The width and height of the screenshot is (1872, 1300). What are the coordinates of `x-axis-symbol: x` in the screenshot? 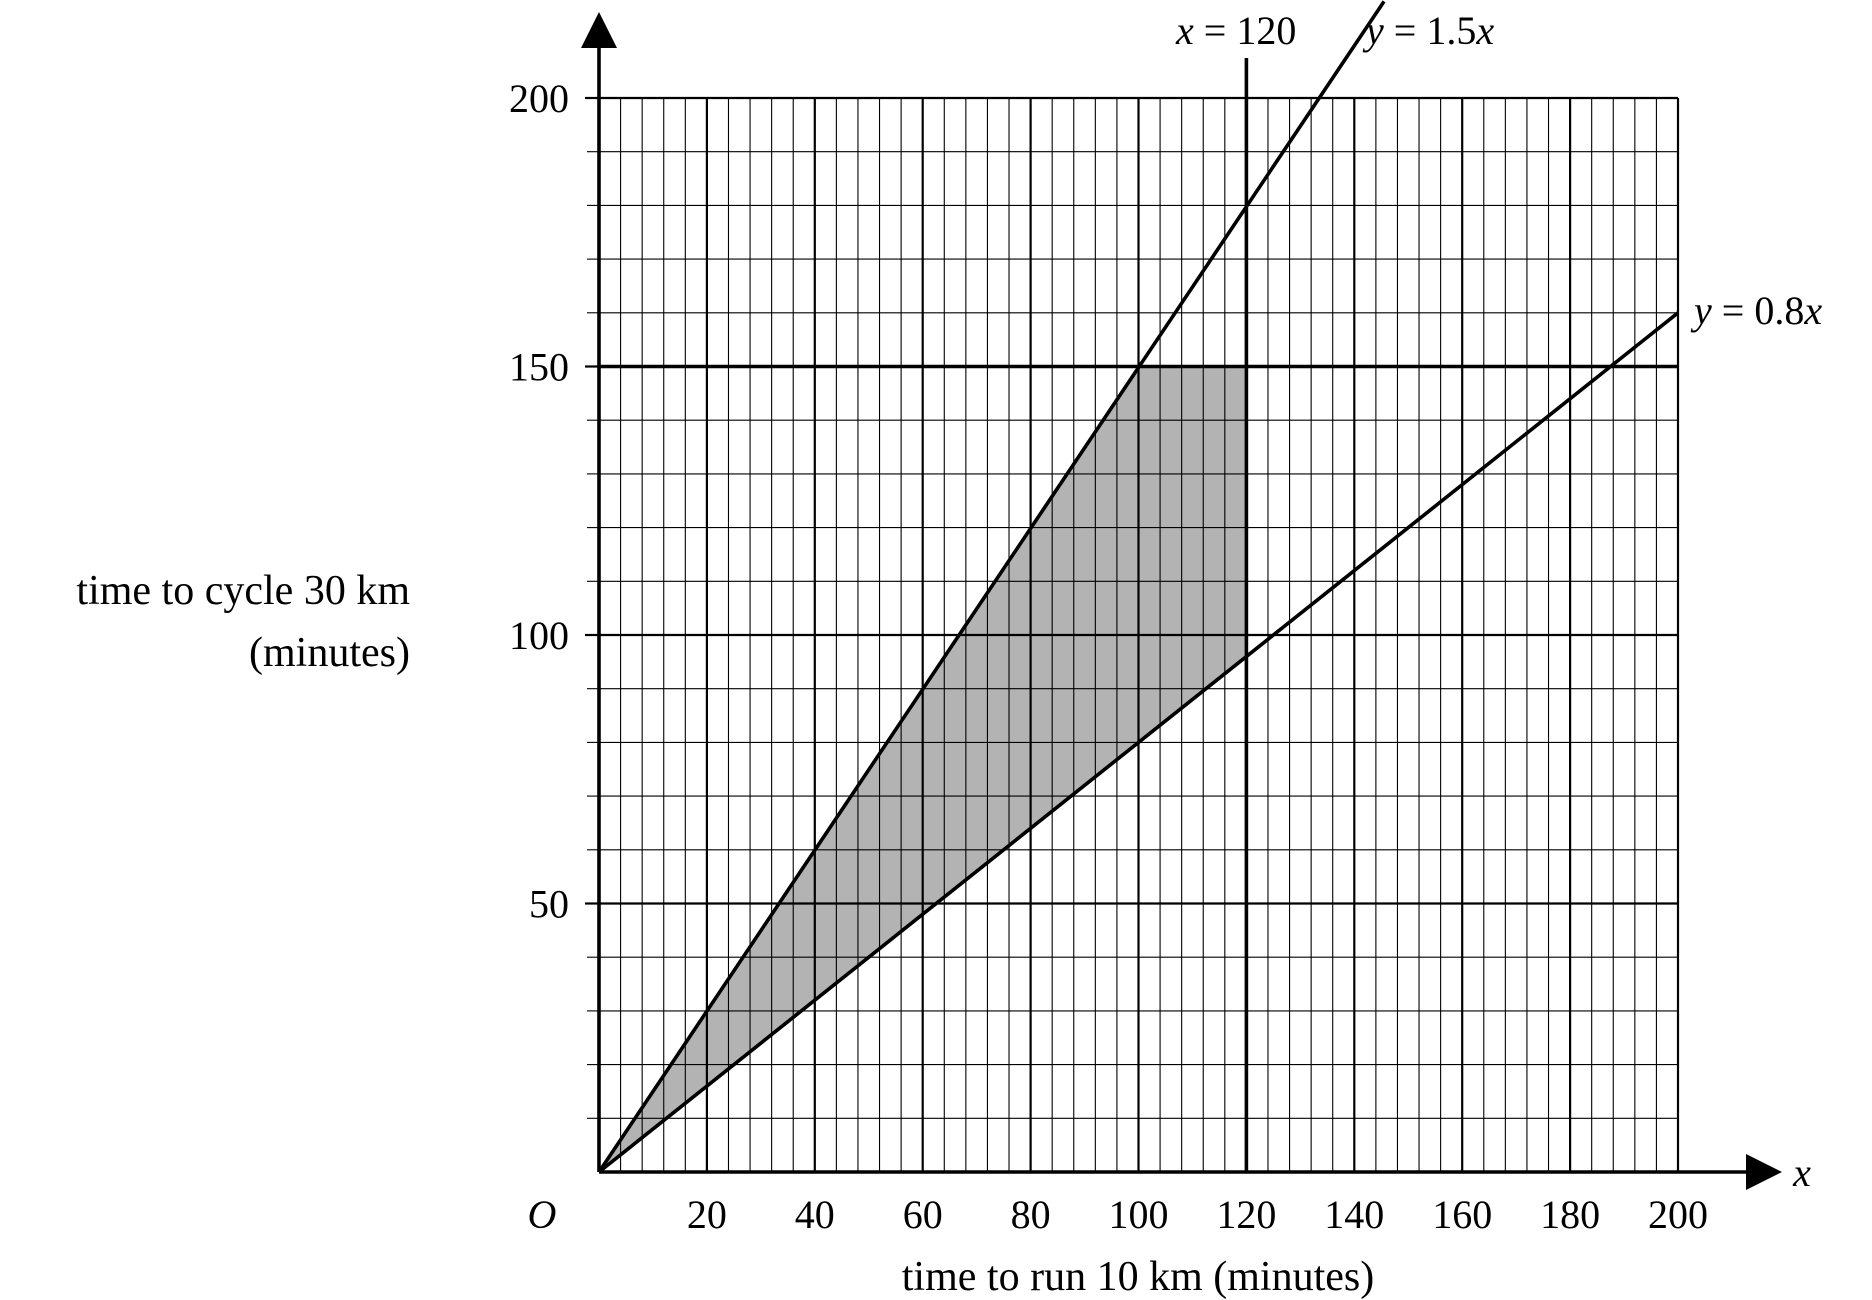 It's located at (1801, 1172).